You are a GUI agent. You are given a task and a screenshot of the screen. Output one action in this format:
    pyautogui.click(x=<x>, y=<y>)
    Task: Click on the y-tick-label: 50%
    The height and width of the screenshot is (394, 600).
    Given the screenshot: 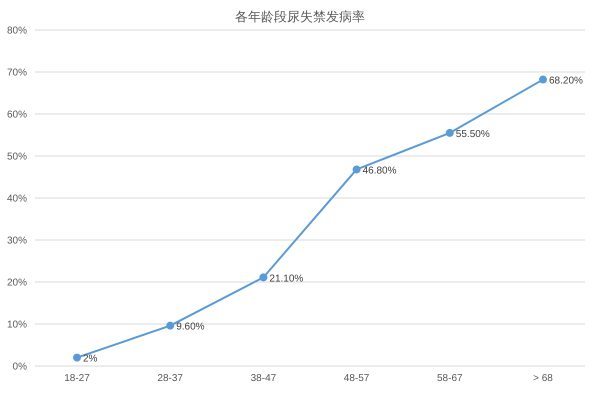 What is the action you would take?
    pyautogui.click(x=17, y=157)
    